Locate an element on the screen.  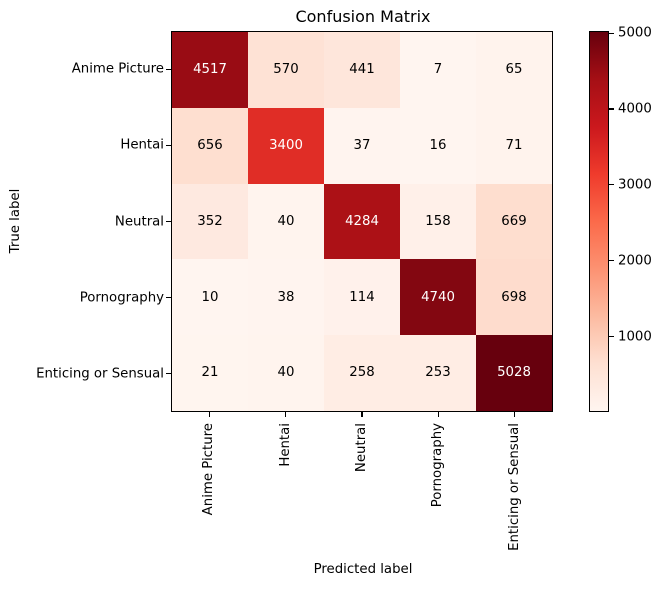
matrix-cell-2-1: 40 is located at coordinates (286, 221).